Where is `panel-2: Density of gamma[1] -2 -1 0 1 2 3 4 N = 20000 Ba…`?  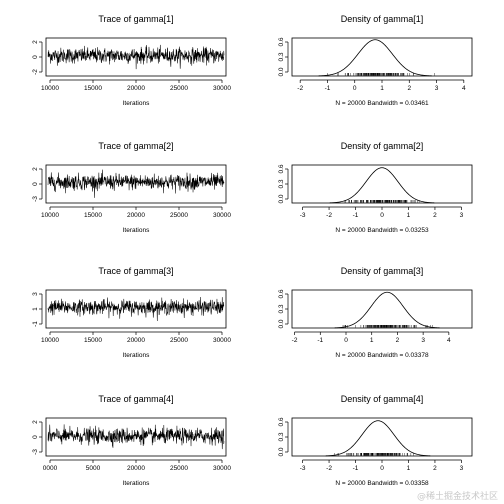
panel-2: Density of gamma[1] -2 -1 0 1 2 3 4 N = 20000 Ba… is located at coordinates (375, 60).